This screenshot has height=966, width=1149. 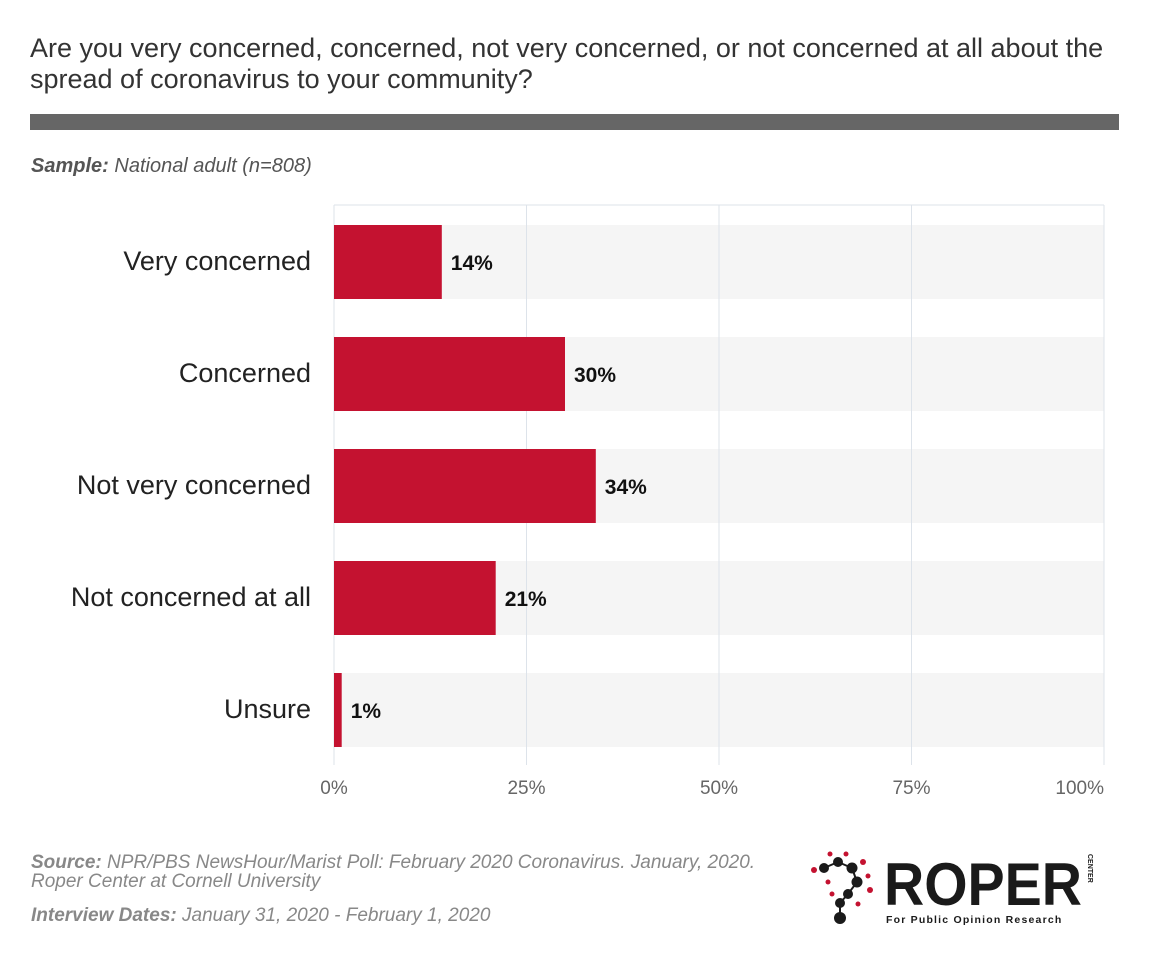 I want to click on logo-tagline: For Public Opinion Research, so click(x=974, y=920).